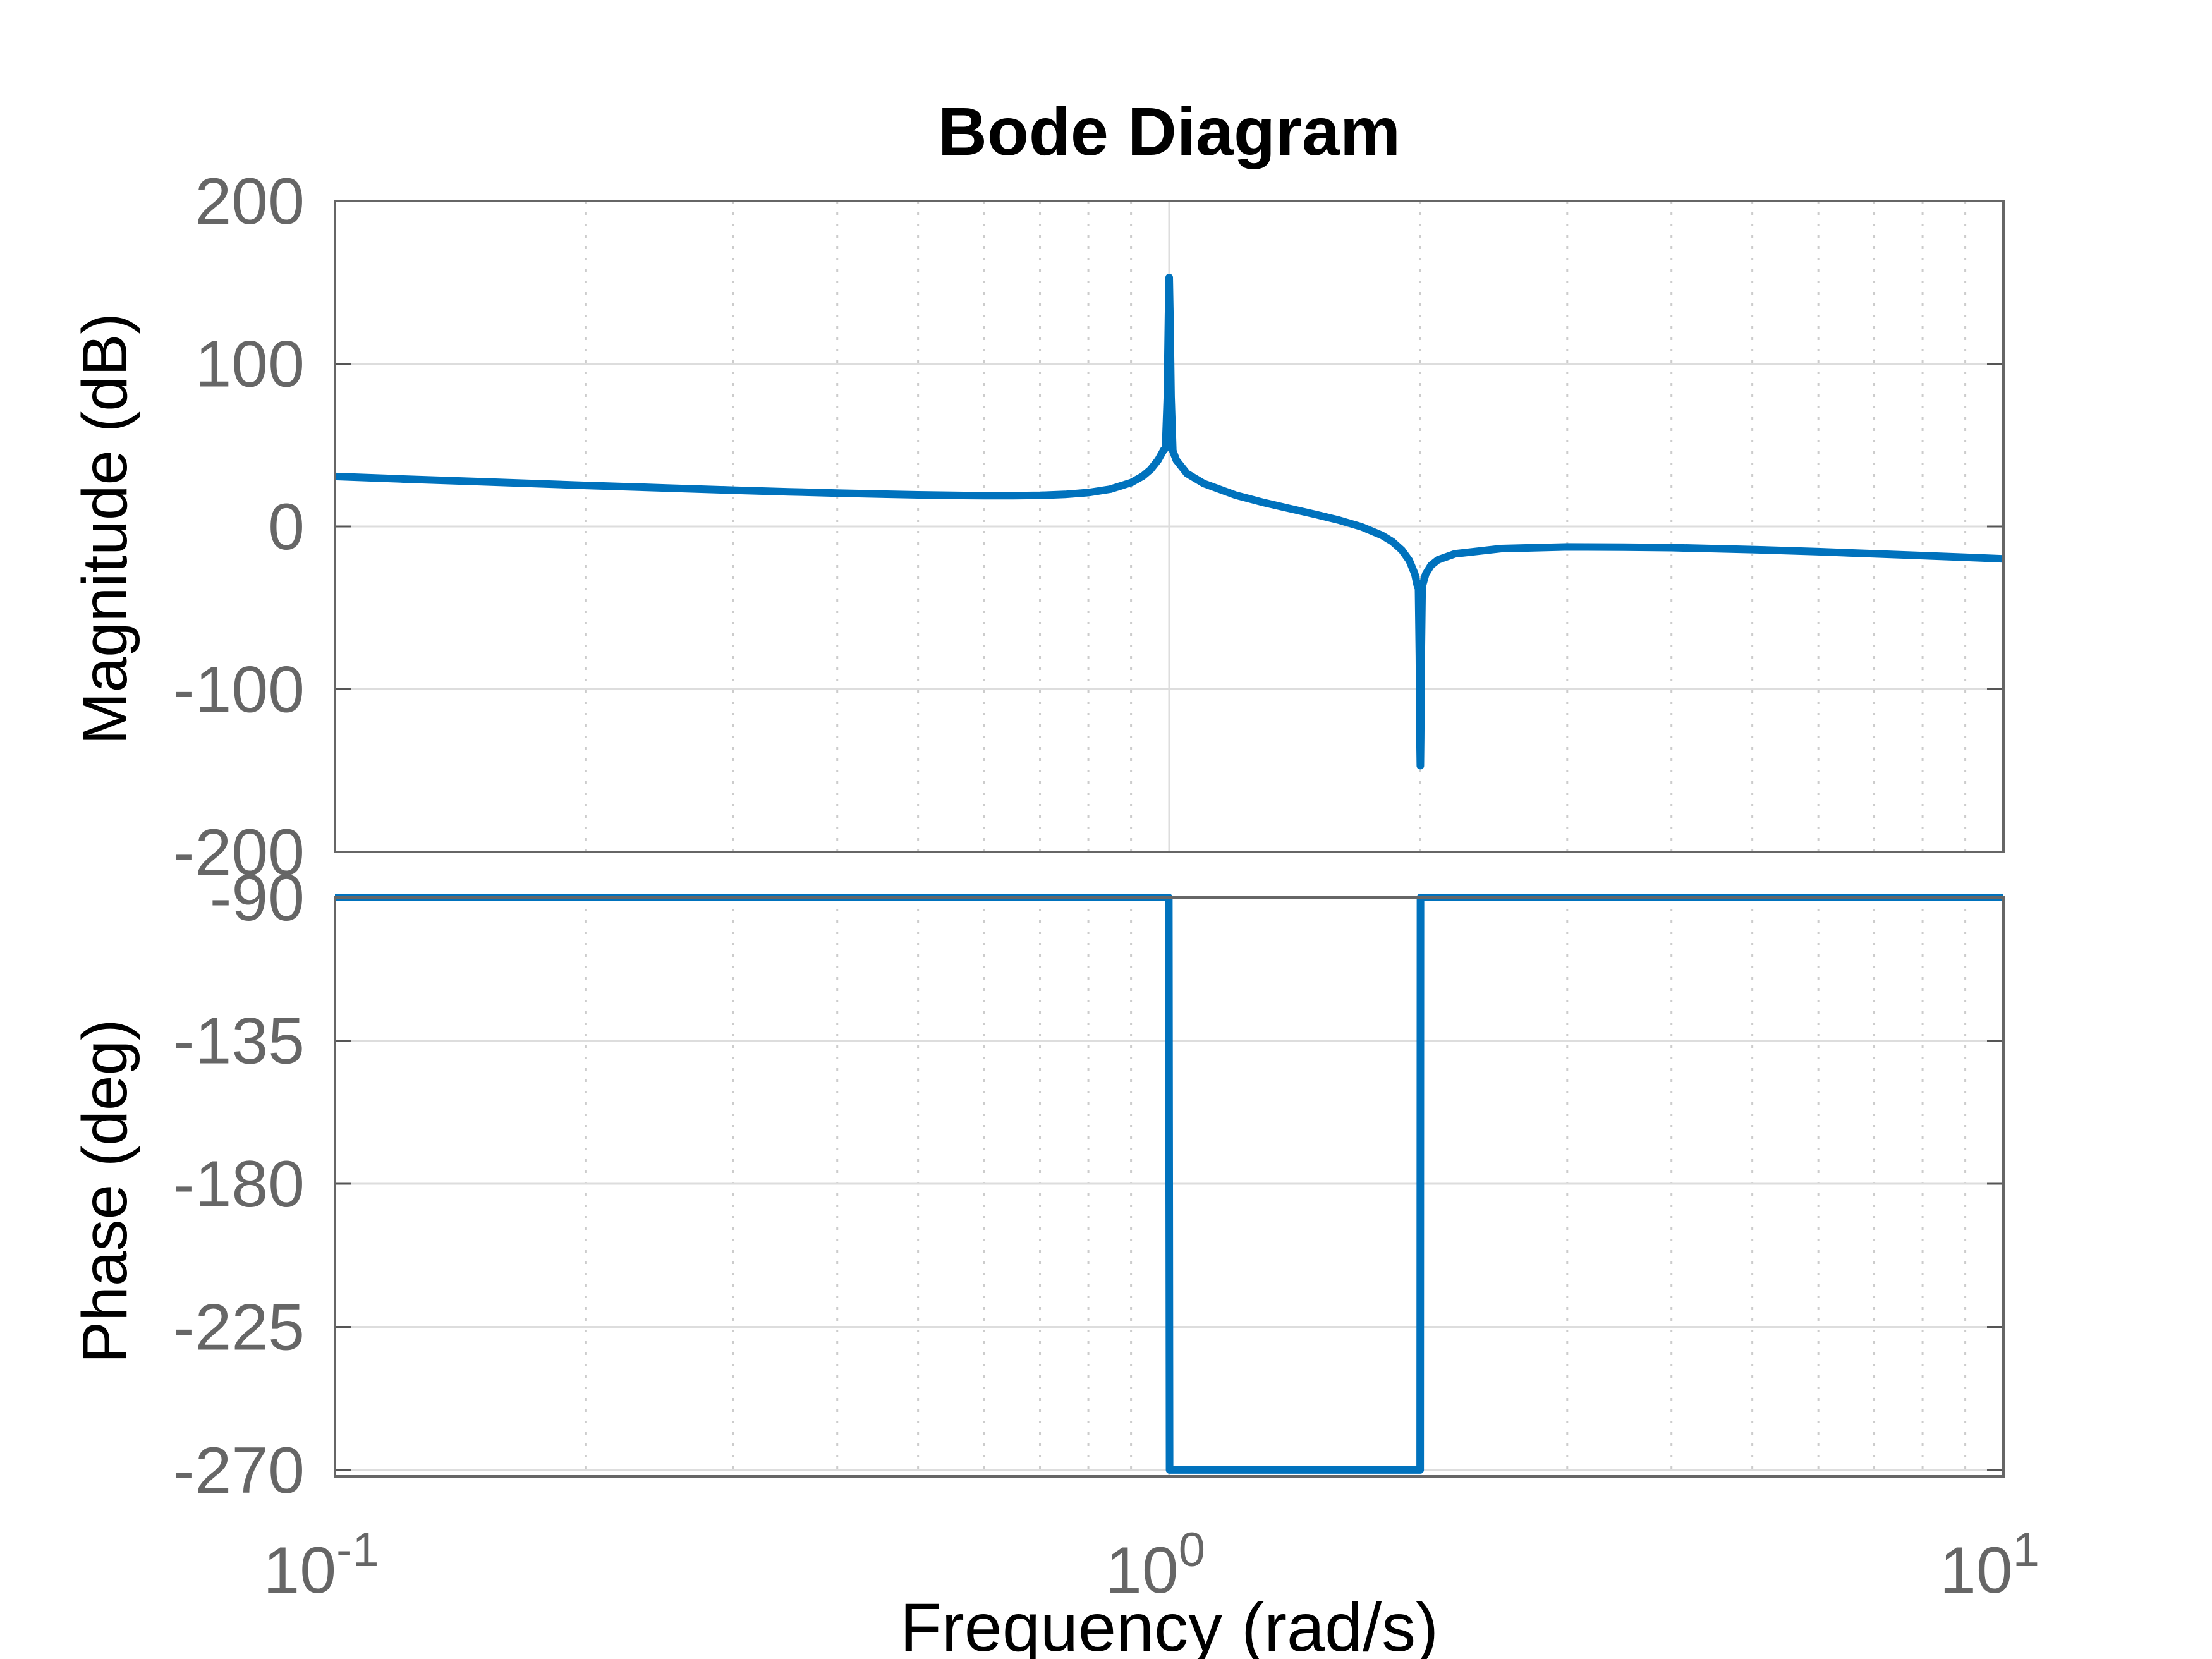 This screenshot has width=2212, height=1659. What do you see at coordinates (1989, 1565) in the screenshot?
I see `x-tick-label: 10¹` at bounding box center [1989, 1565].